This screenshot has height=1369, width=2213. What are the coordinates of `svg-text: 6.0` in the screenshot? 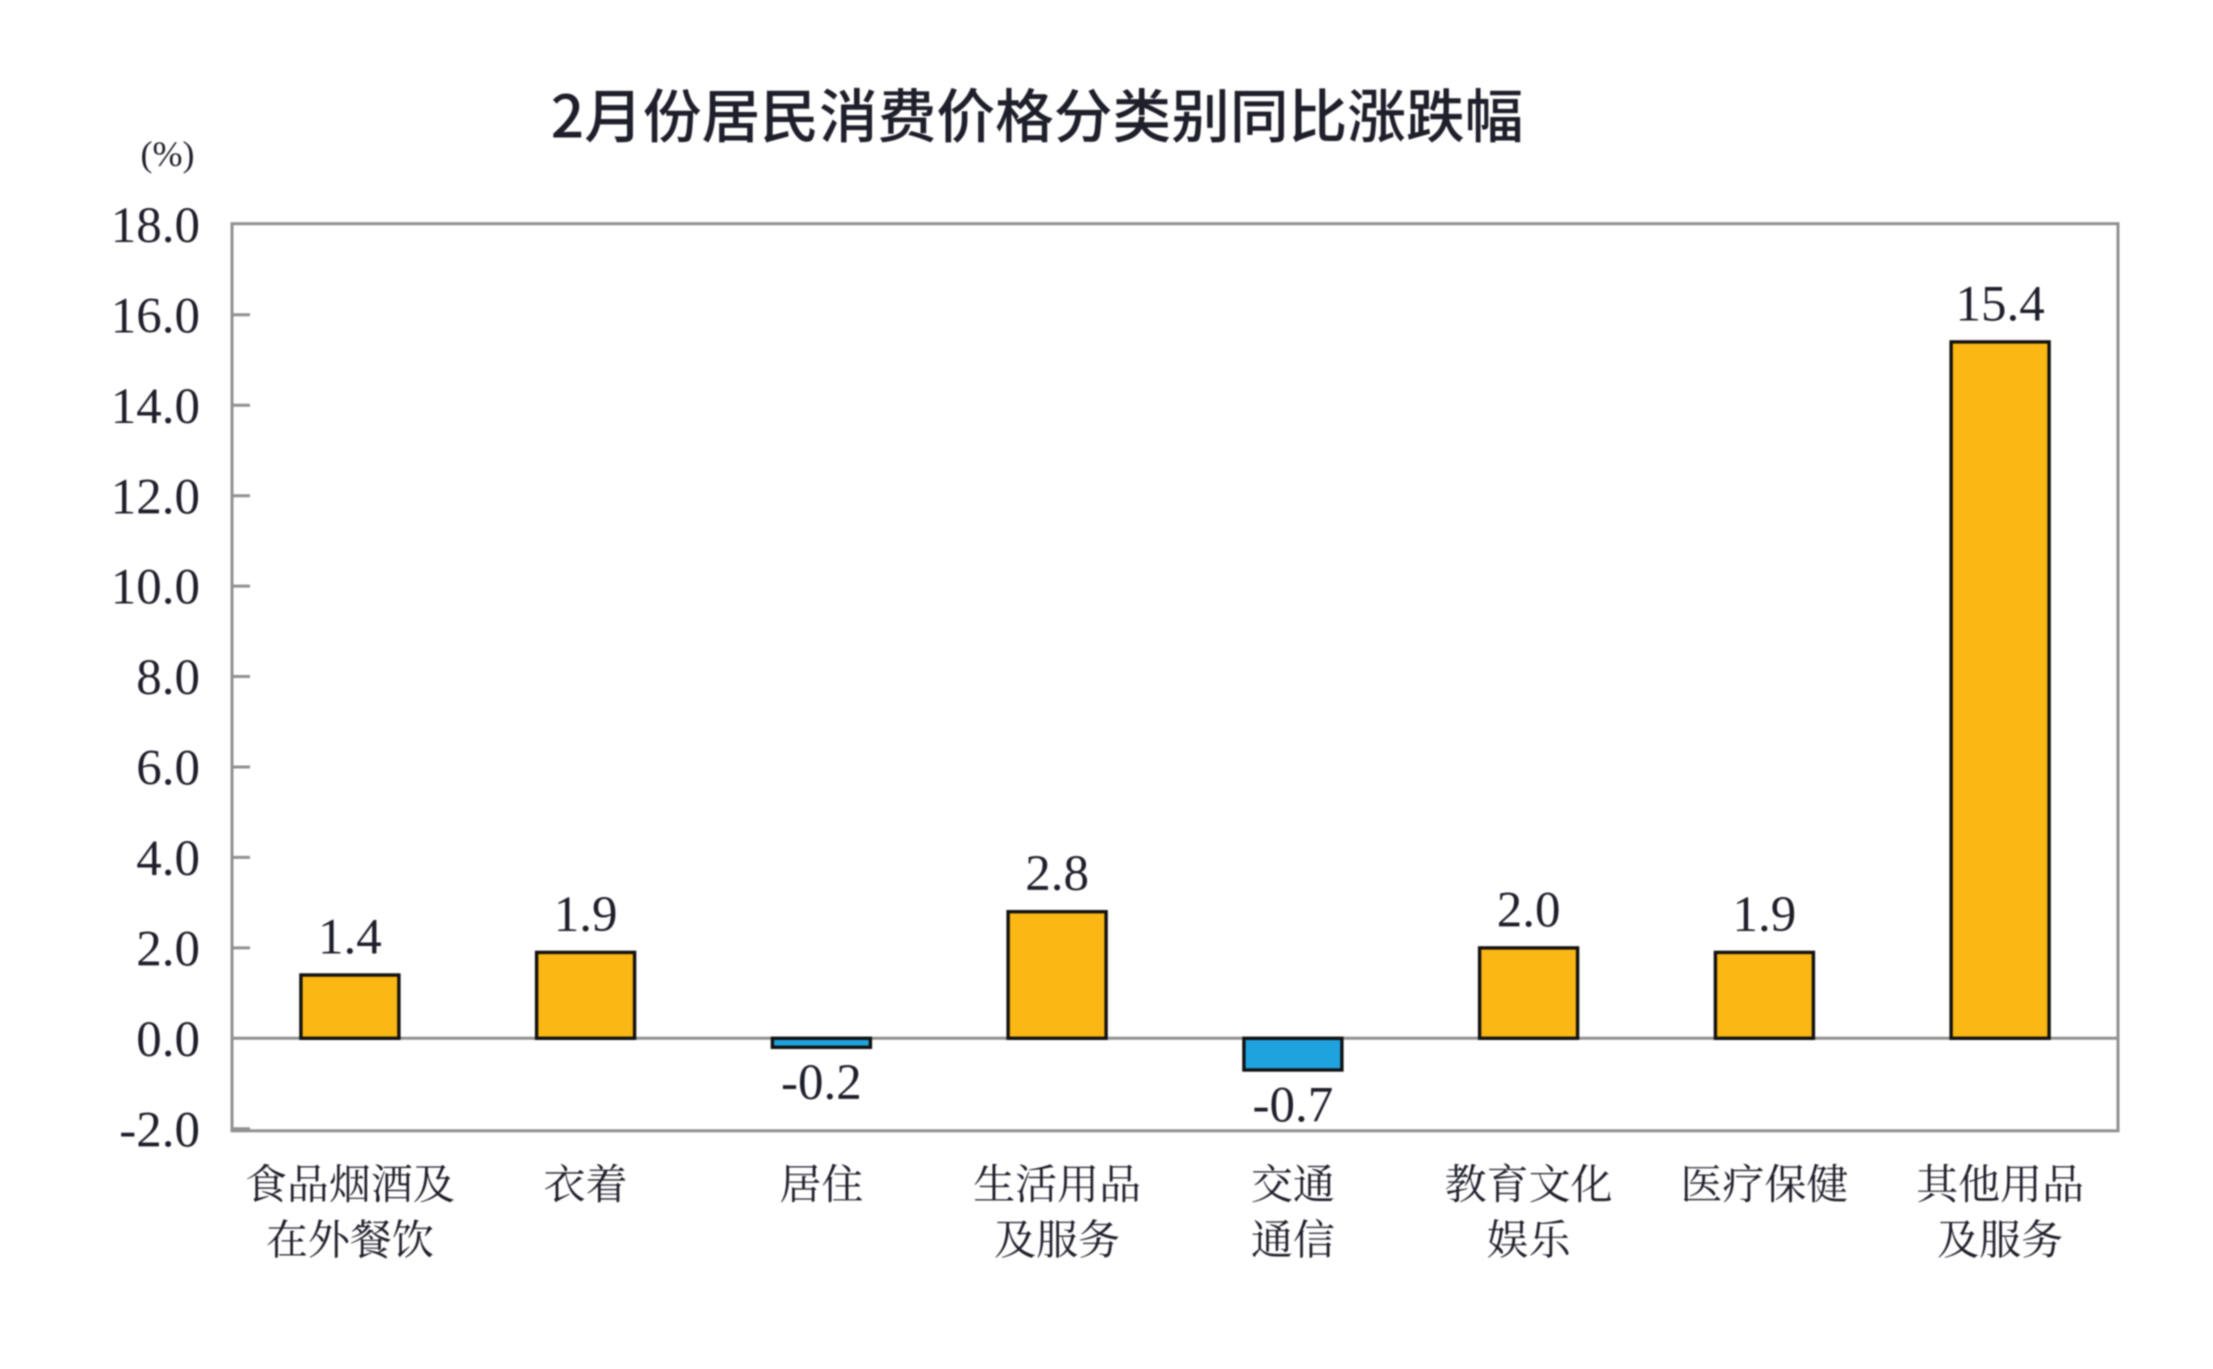 It's located at (168, 769).